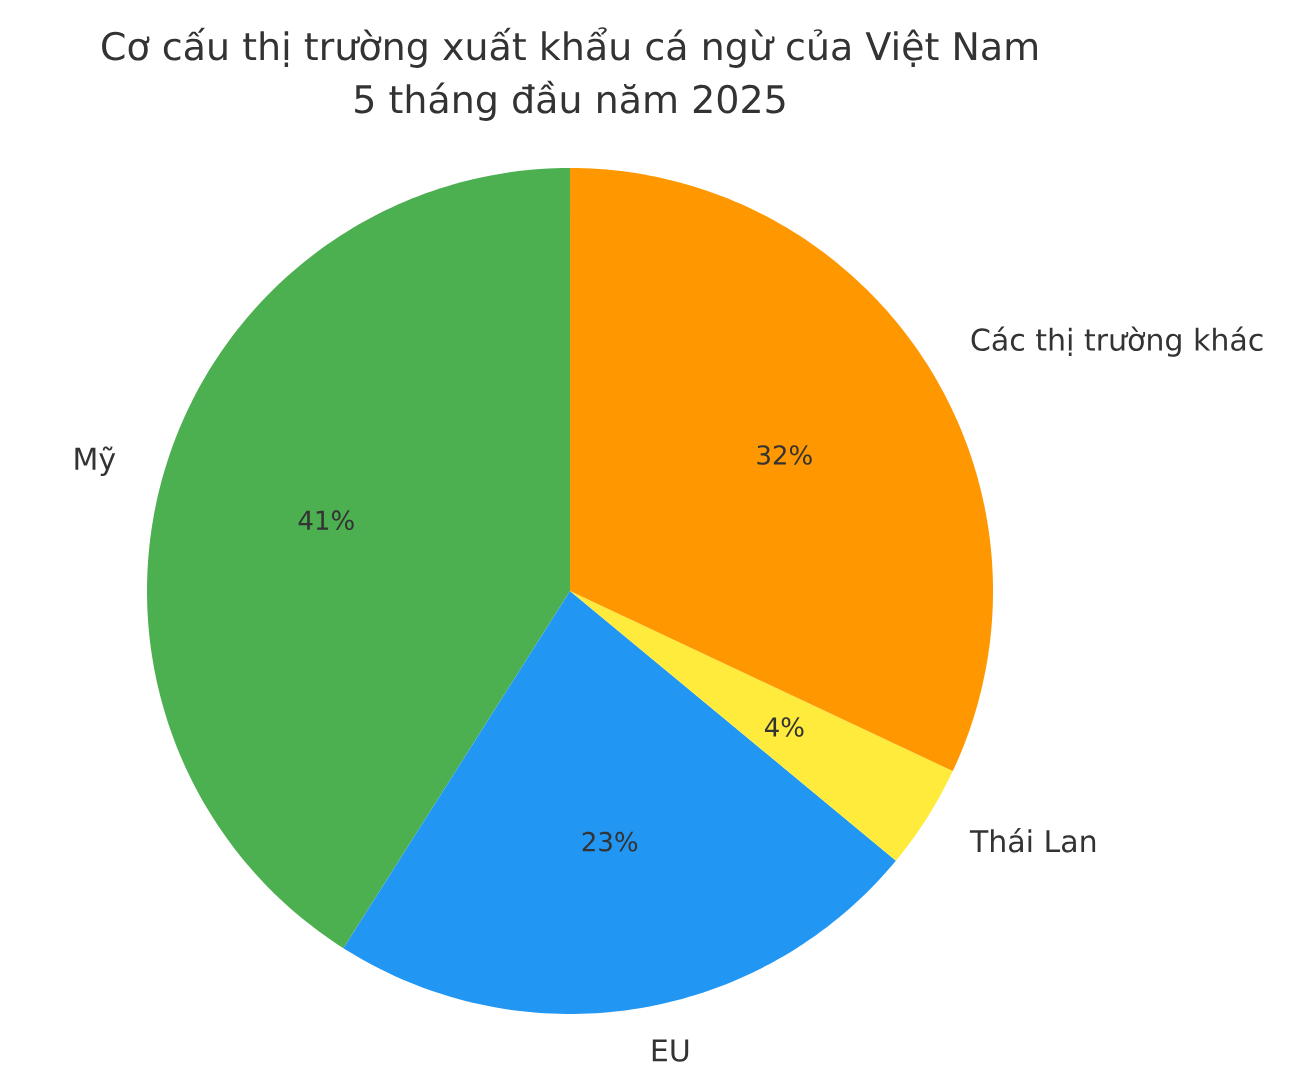  Describe the element at coordinates (326, 520) in the screenshot. I see `data-label: 41%` at that location.